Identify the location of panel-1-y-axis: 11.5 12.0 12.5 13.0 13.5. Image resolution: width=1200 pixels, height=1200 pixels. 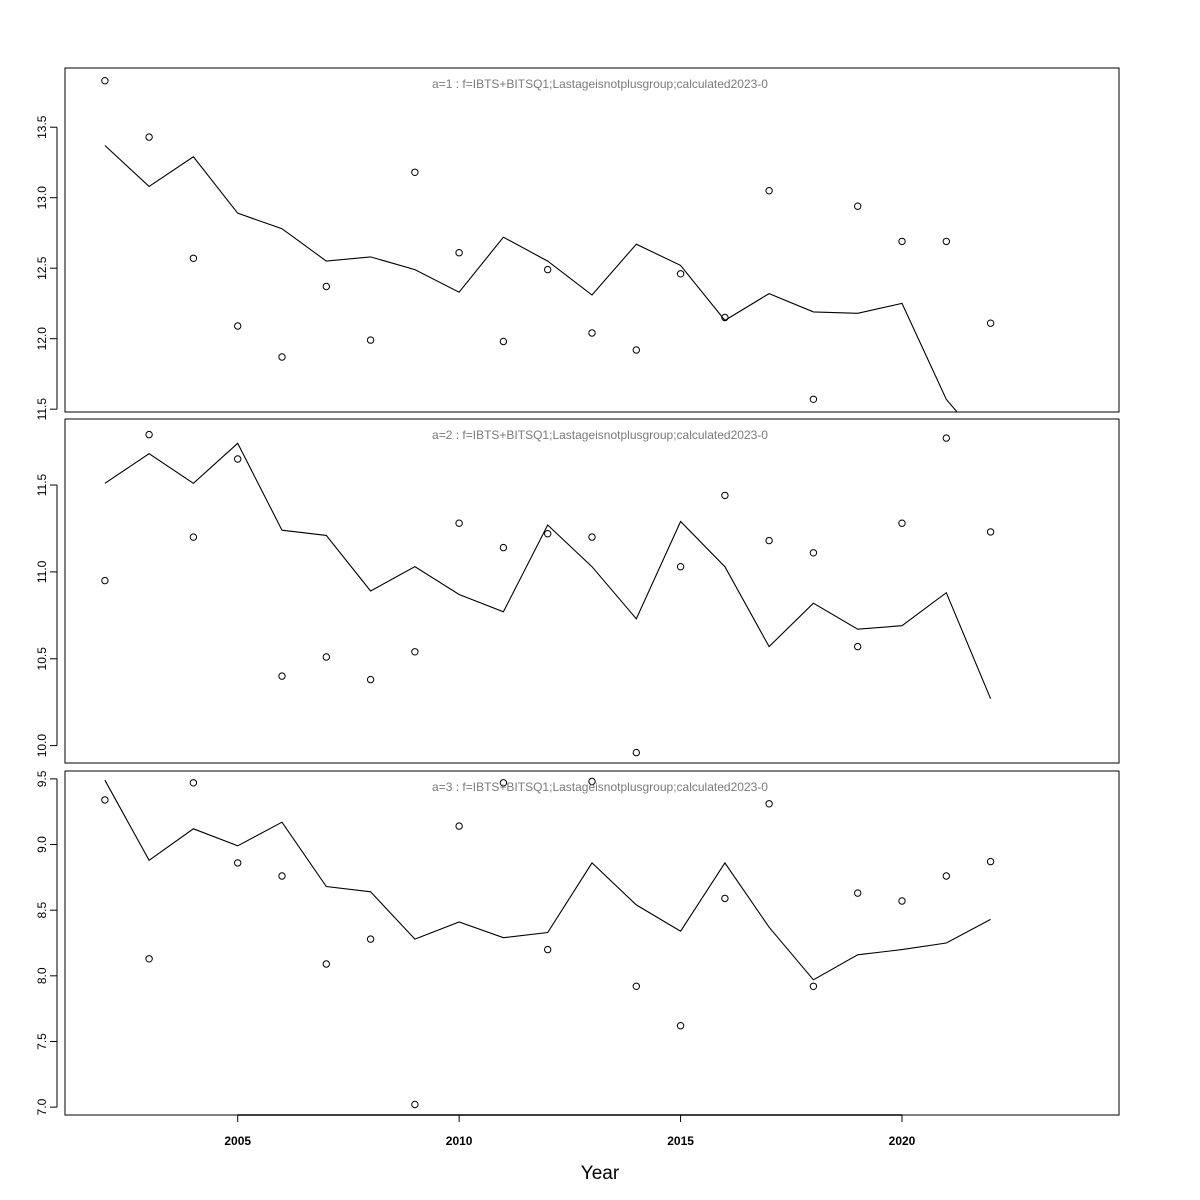
(46, 268).